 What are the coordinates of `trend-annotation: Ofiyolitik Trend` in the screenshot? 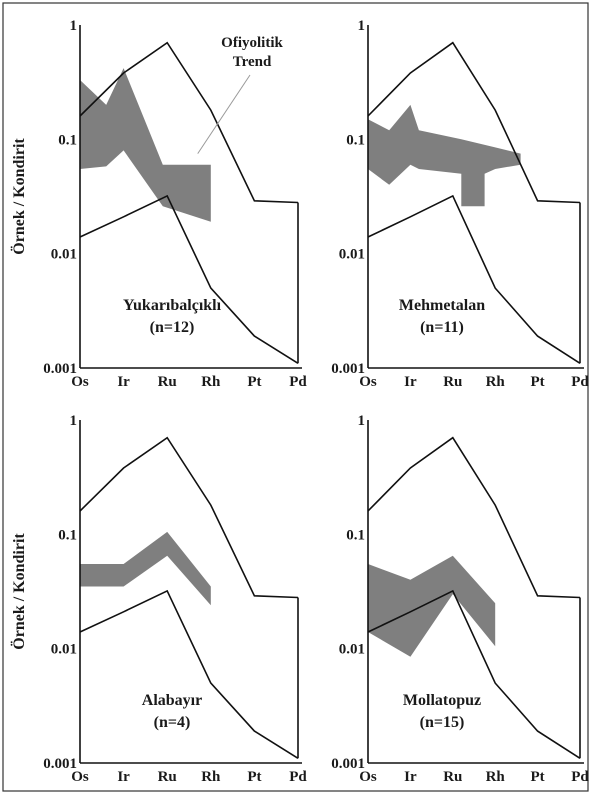 It's located at (252, 52).